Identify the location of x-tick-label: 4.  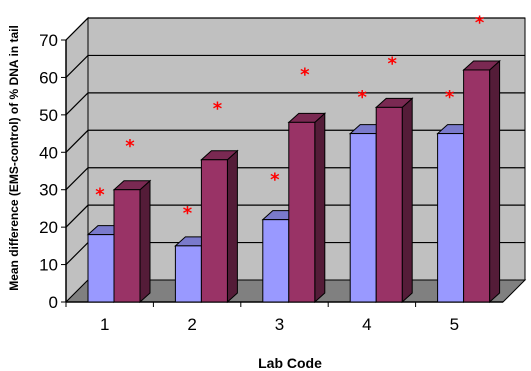
(366, 324).